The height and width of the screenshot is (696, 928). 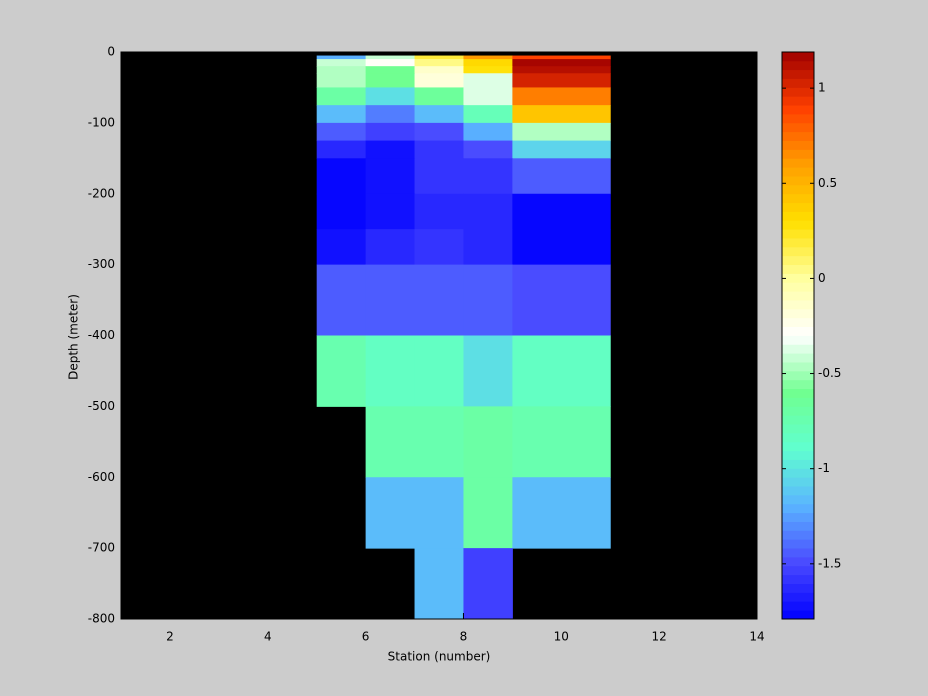 I want to click on colorbar-frame, so click(x=798, y=335).